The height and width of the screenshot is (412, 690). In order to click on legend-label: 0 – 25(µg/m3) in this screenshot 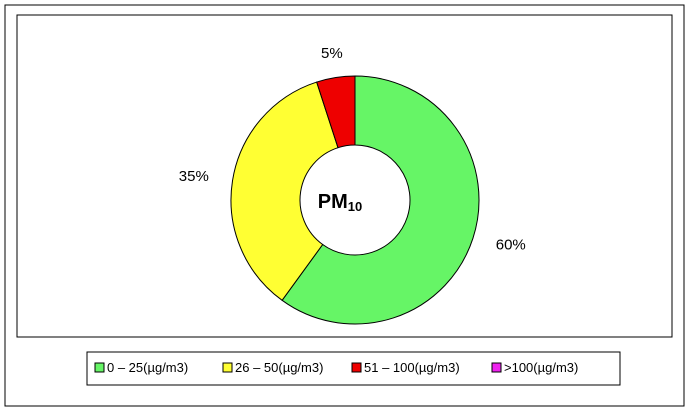, I will do `click(147, 367)`.